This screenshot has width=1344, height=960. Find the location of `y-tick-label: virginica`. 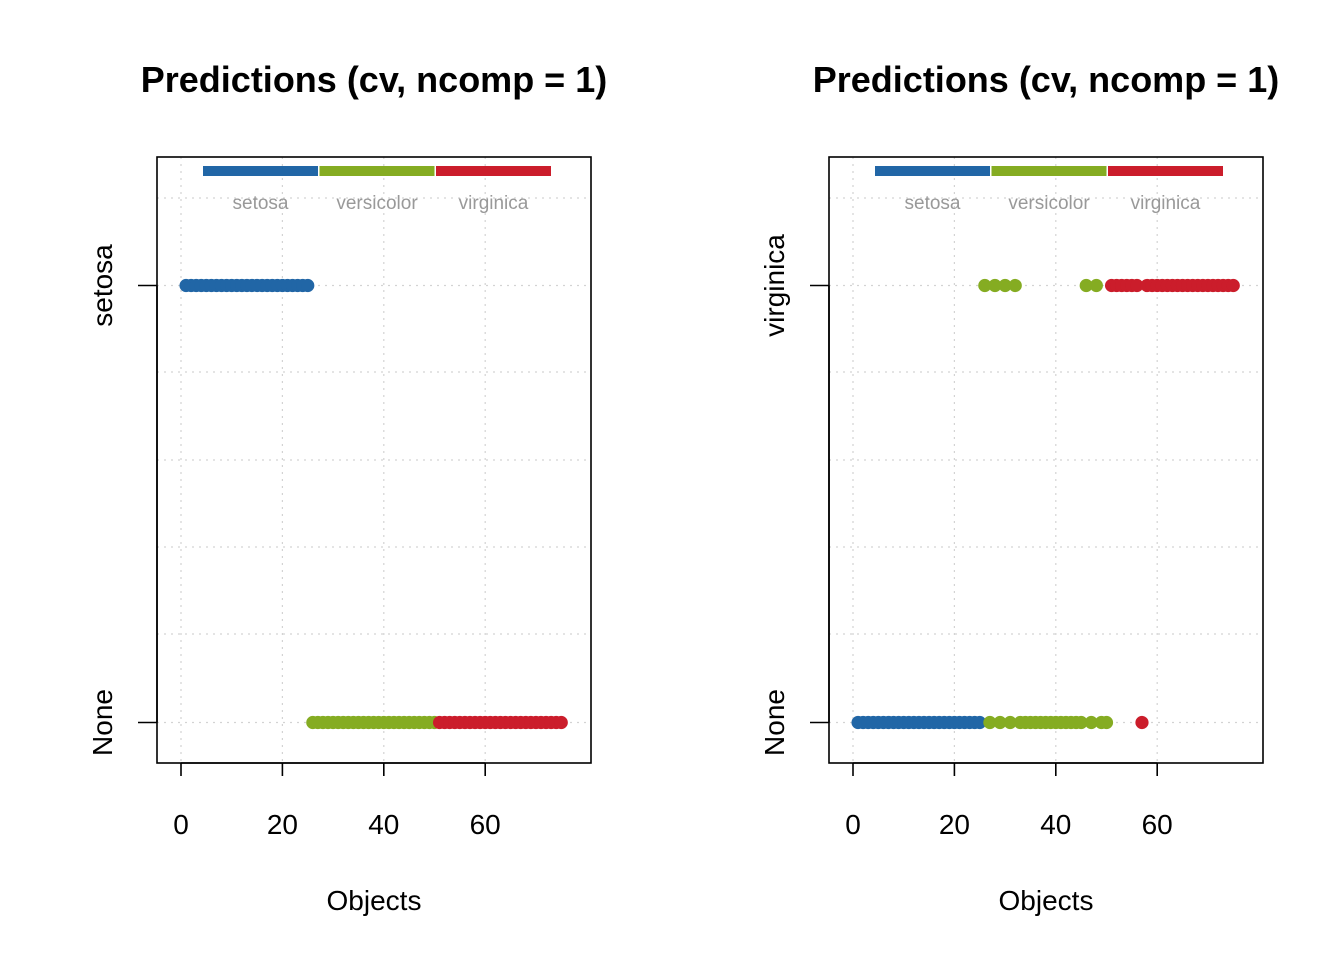

y-tick-label: virginica is located at coordinates (774, 285).